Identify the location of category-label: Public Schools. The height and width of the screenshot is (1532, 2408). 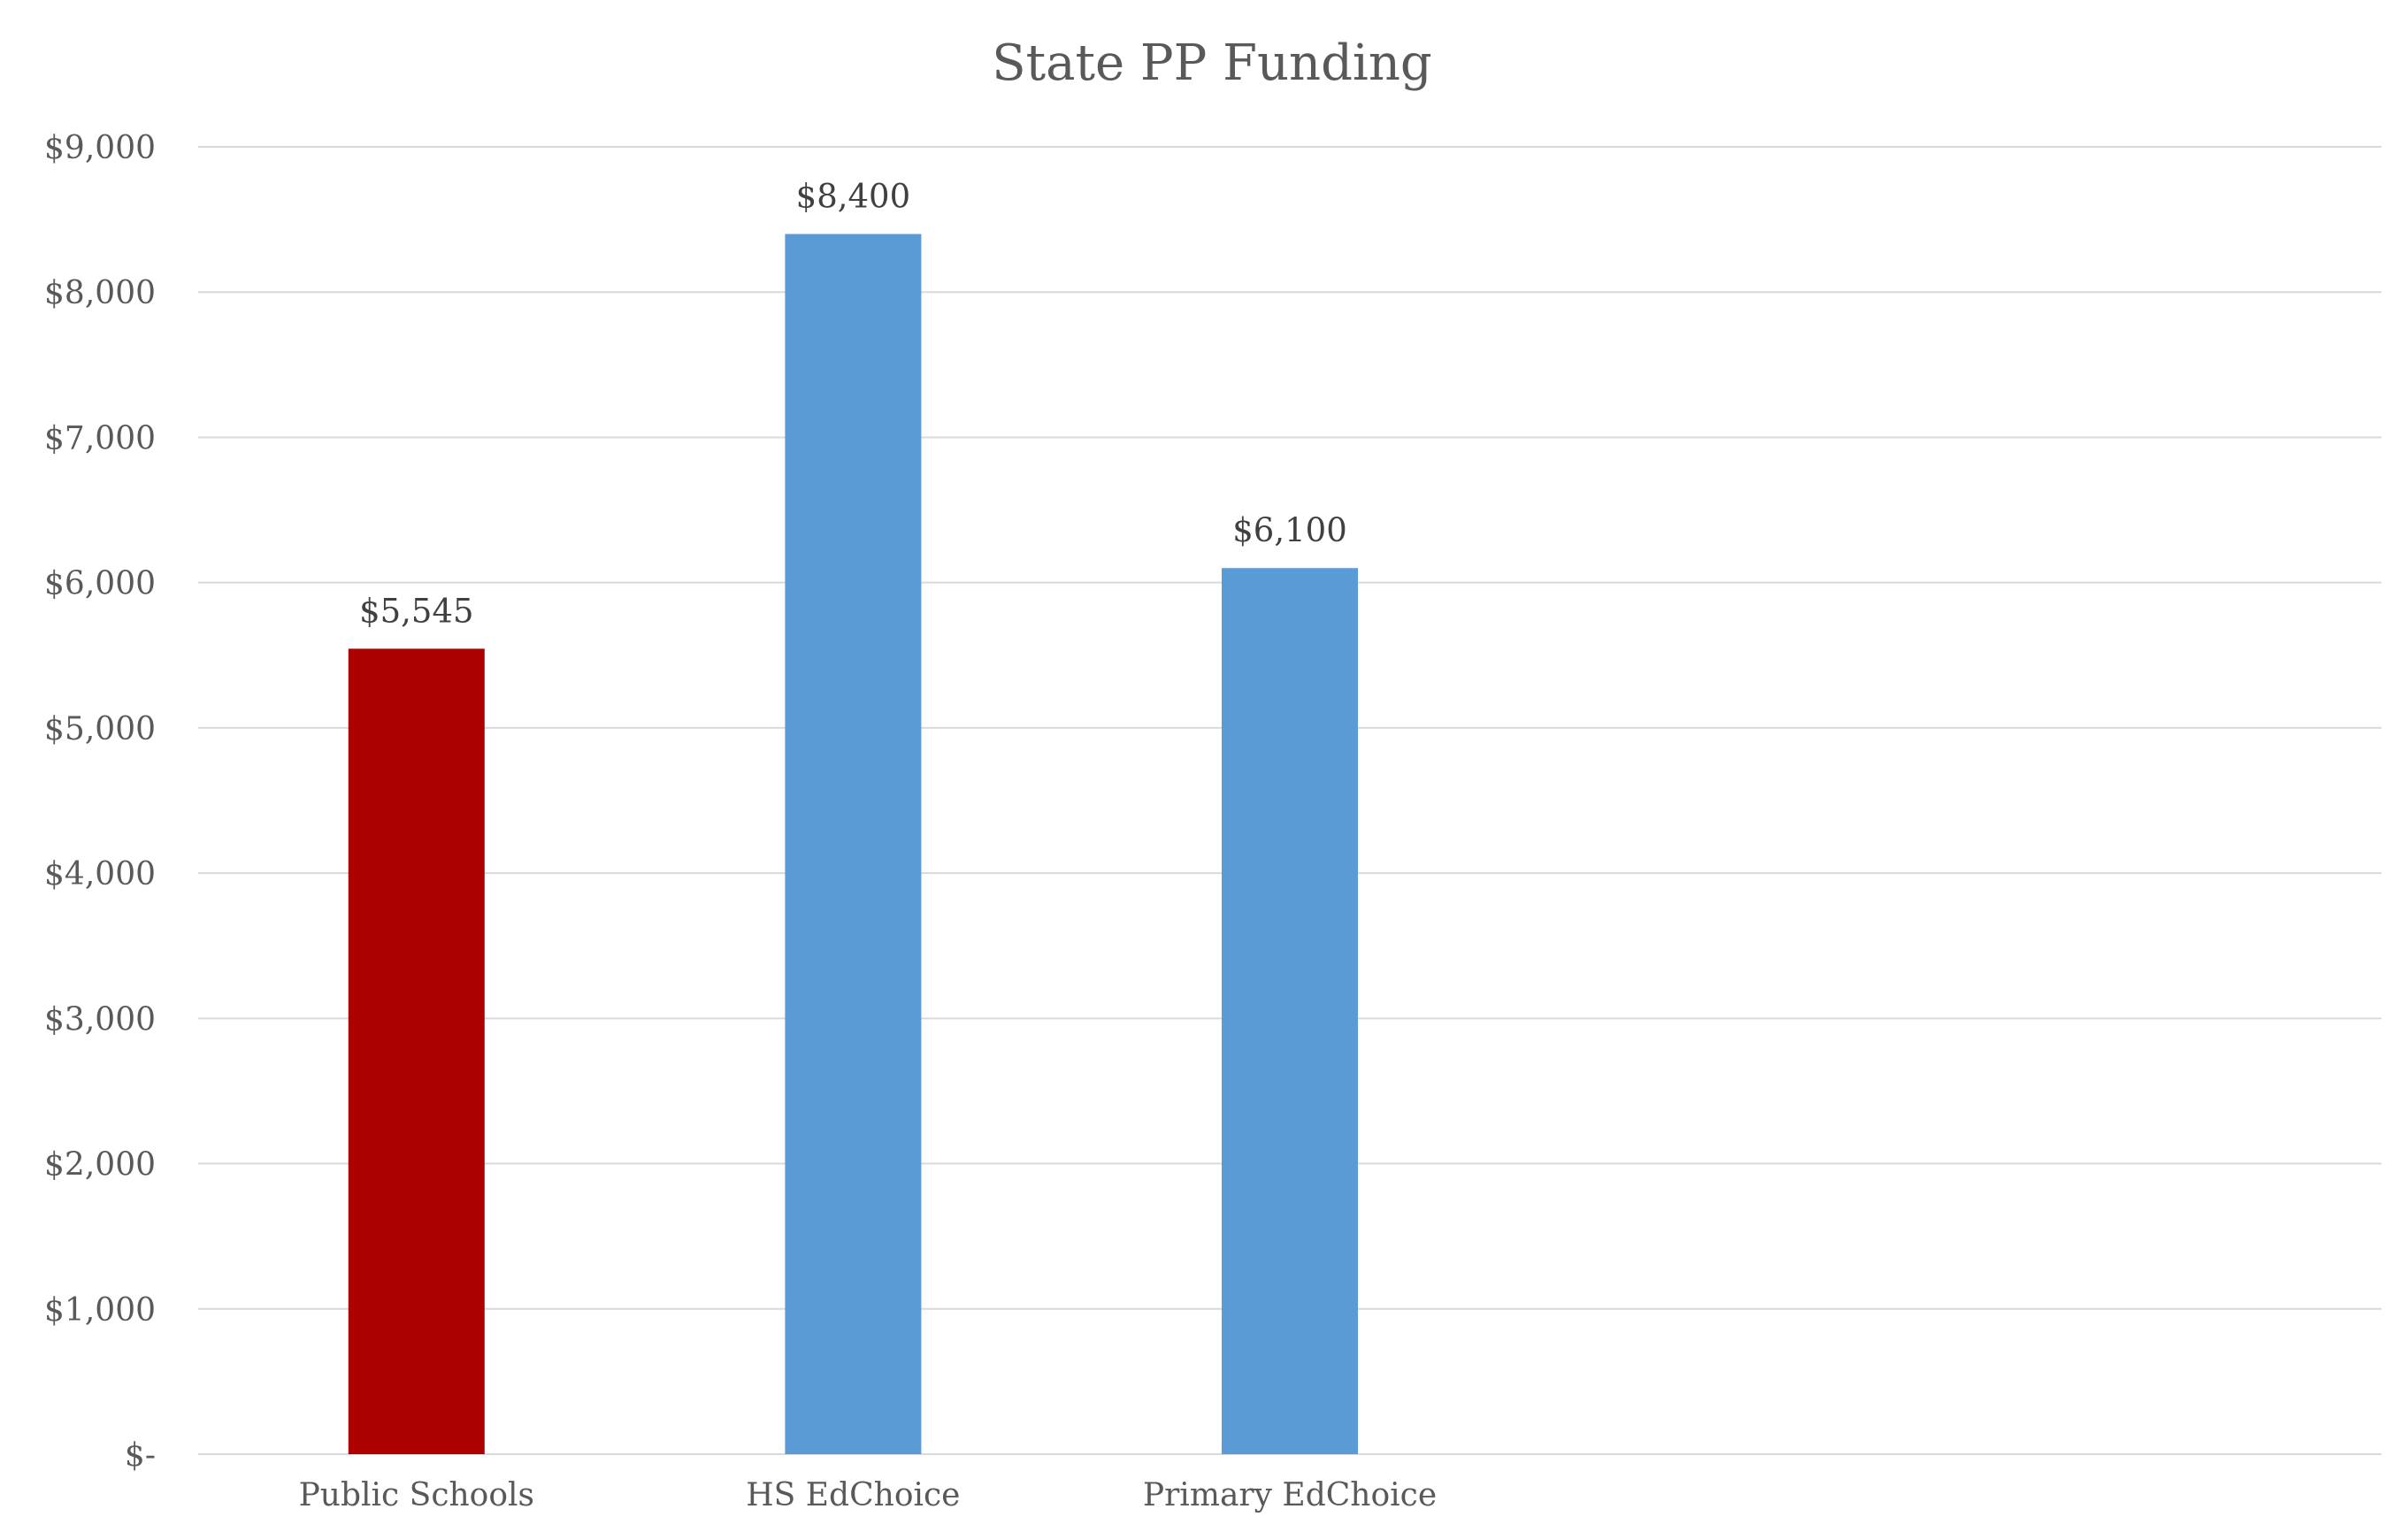
(417, 1495).